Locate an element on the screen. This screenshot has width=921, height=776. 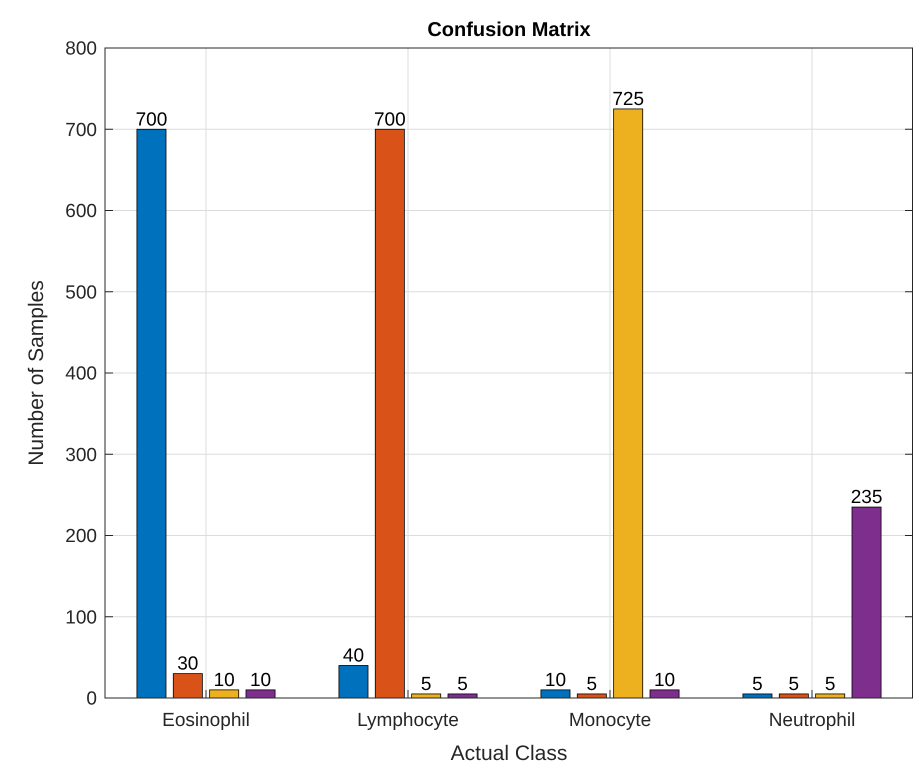
y-tick-label: 100 is located at coordinates (81, 617).